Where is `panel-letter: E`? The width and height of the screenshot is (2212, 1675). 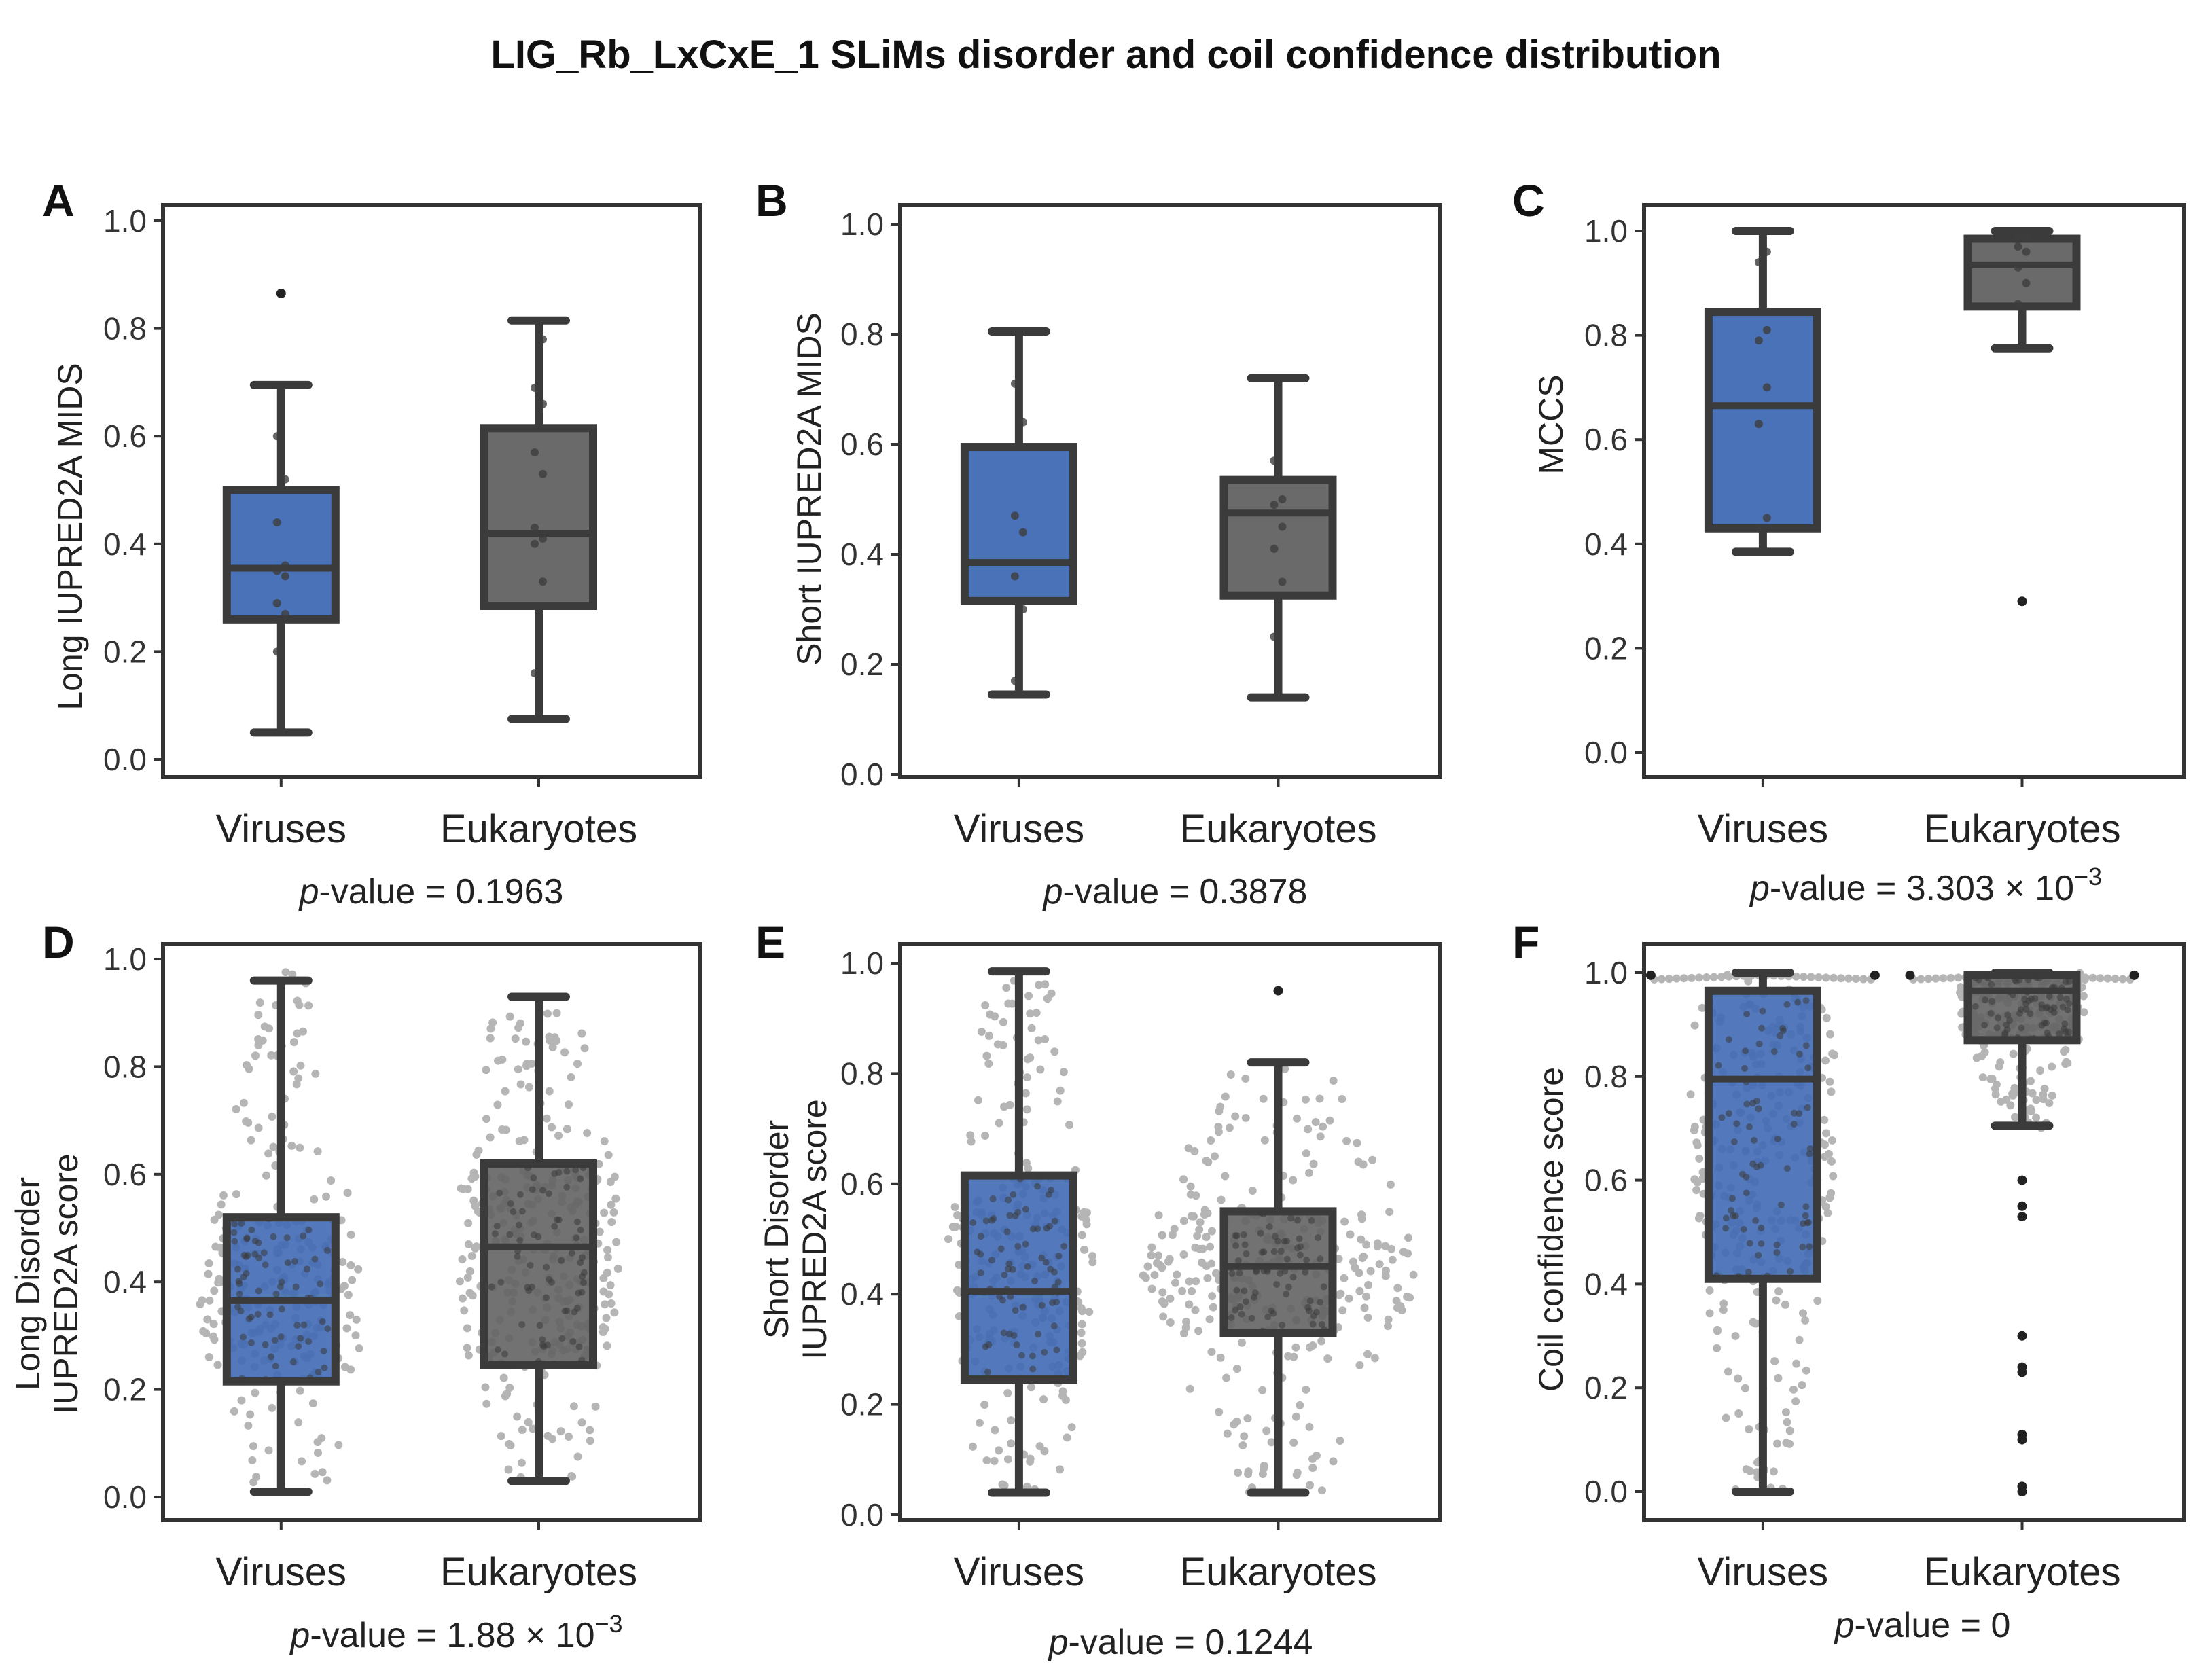 panel-letter: E is located at coordinates (770, 942).